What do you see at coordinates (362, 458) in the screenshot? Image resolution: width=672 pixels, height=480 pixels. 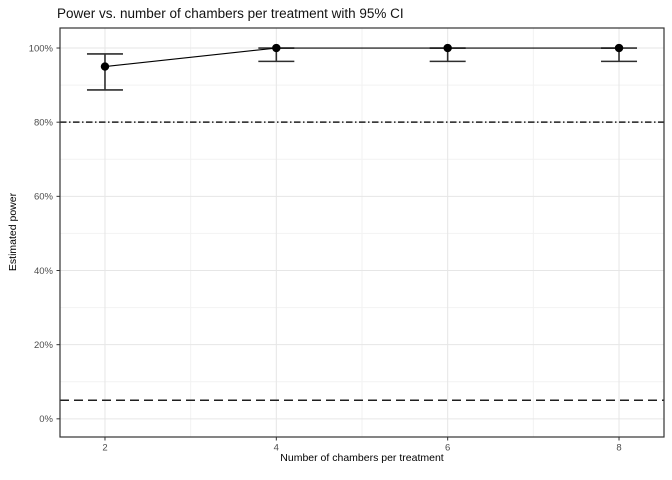 I see `x-axis-title: Number of chambers per treatment` at bounding box center [362, 458].